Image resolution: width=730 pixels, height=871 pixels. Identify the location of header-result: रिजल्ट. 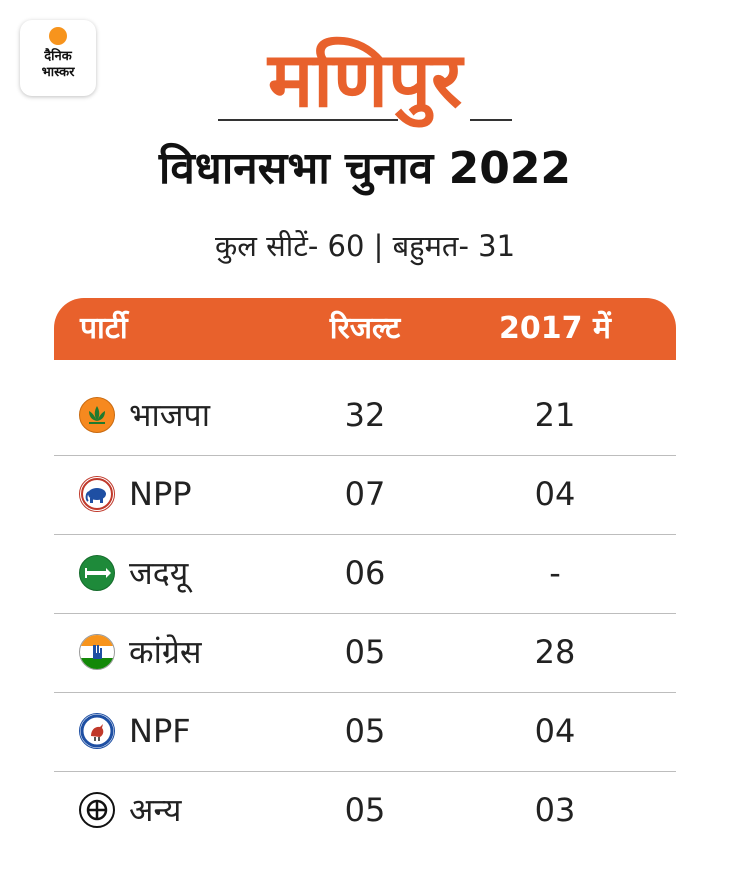
(365, 328).